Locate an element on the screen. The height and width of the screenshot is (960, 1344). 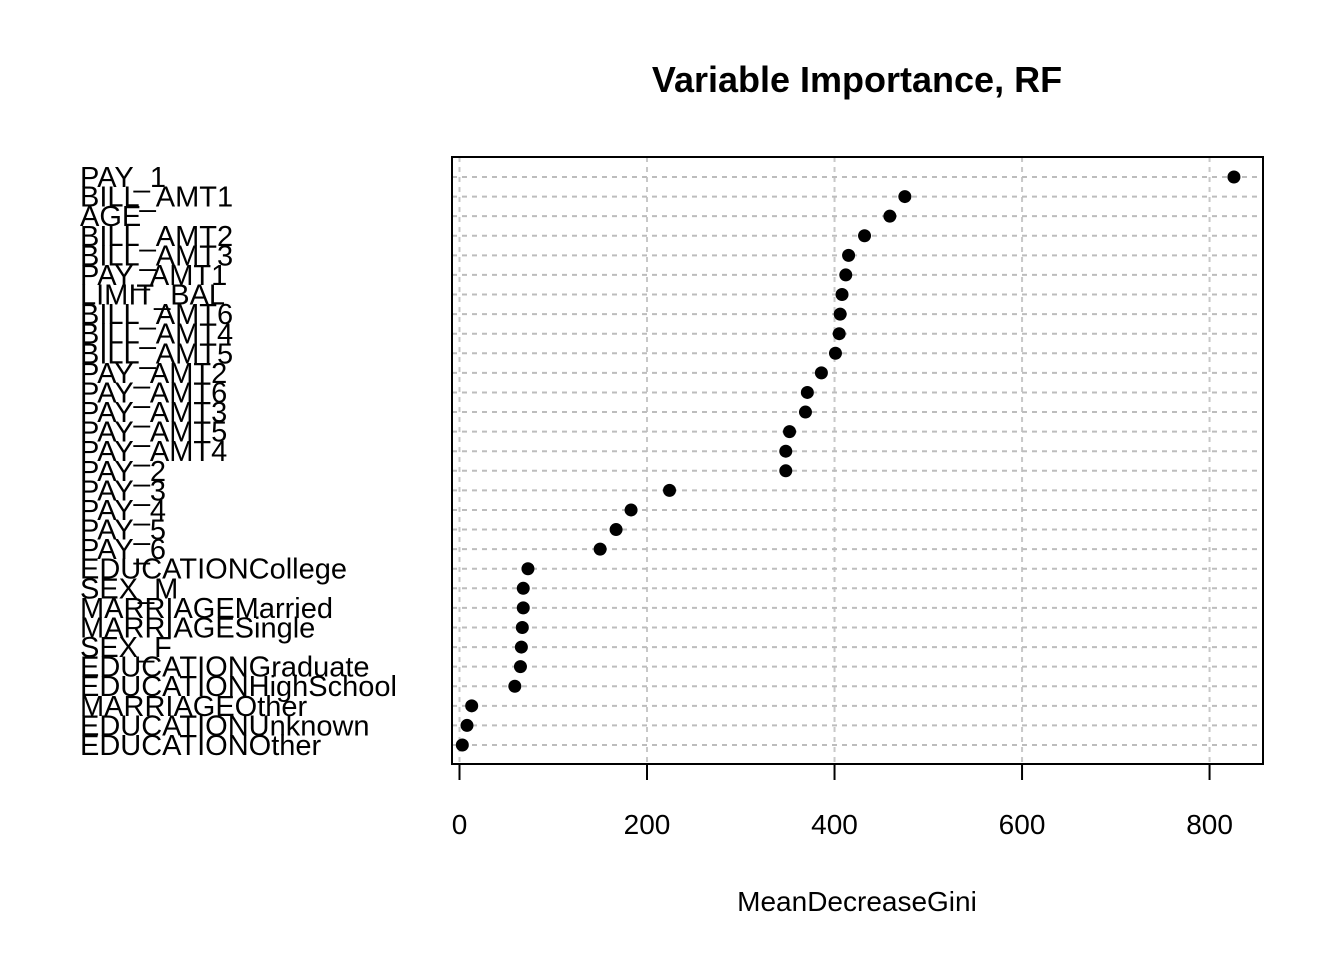
category-label: BILL_AMT6 is located at coordinates (156, 315).